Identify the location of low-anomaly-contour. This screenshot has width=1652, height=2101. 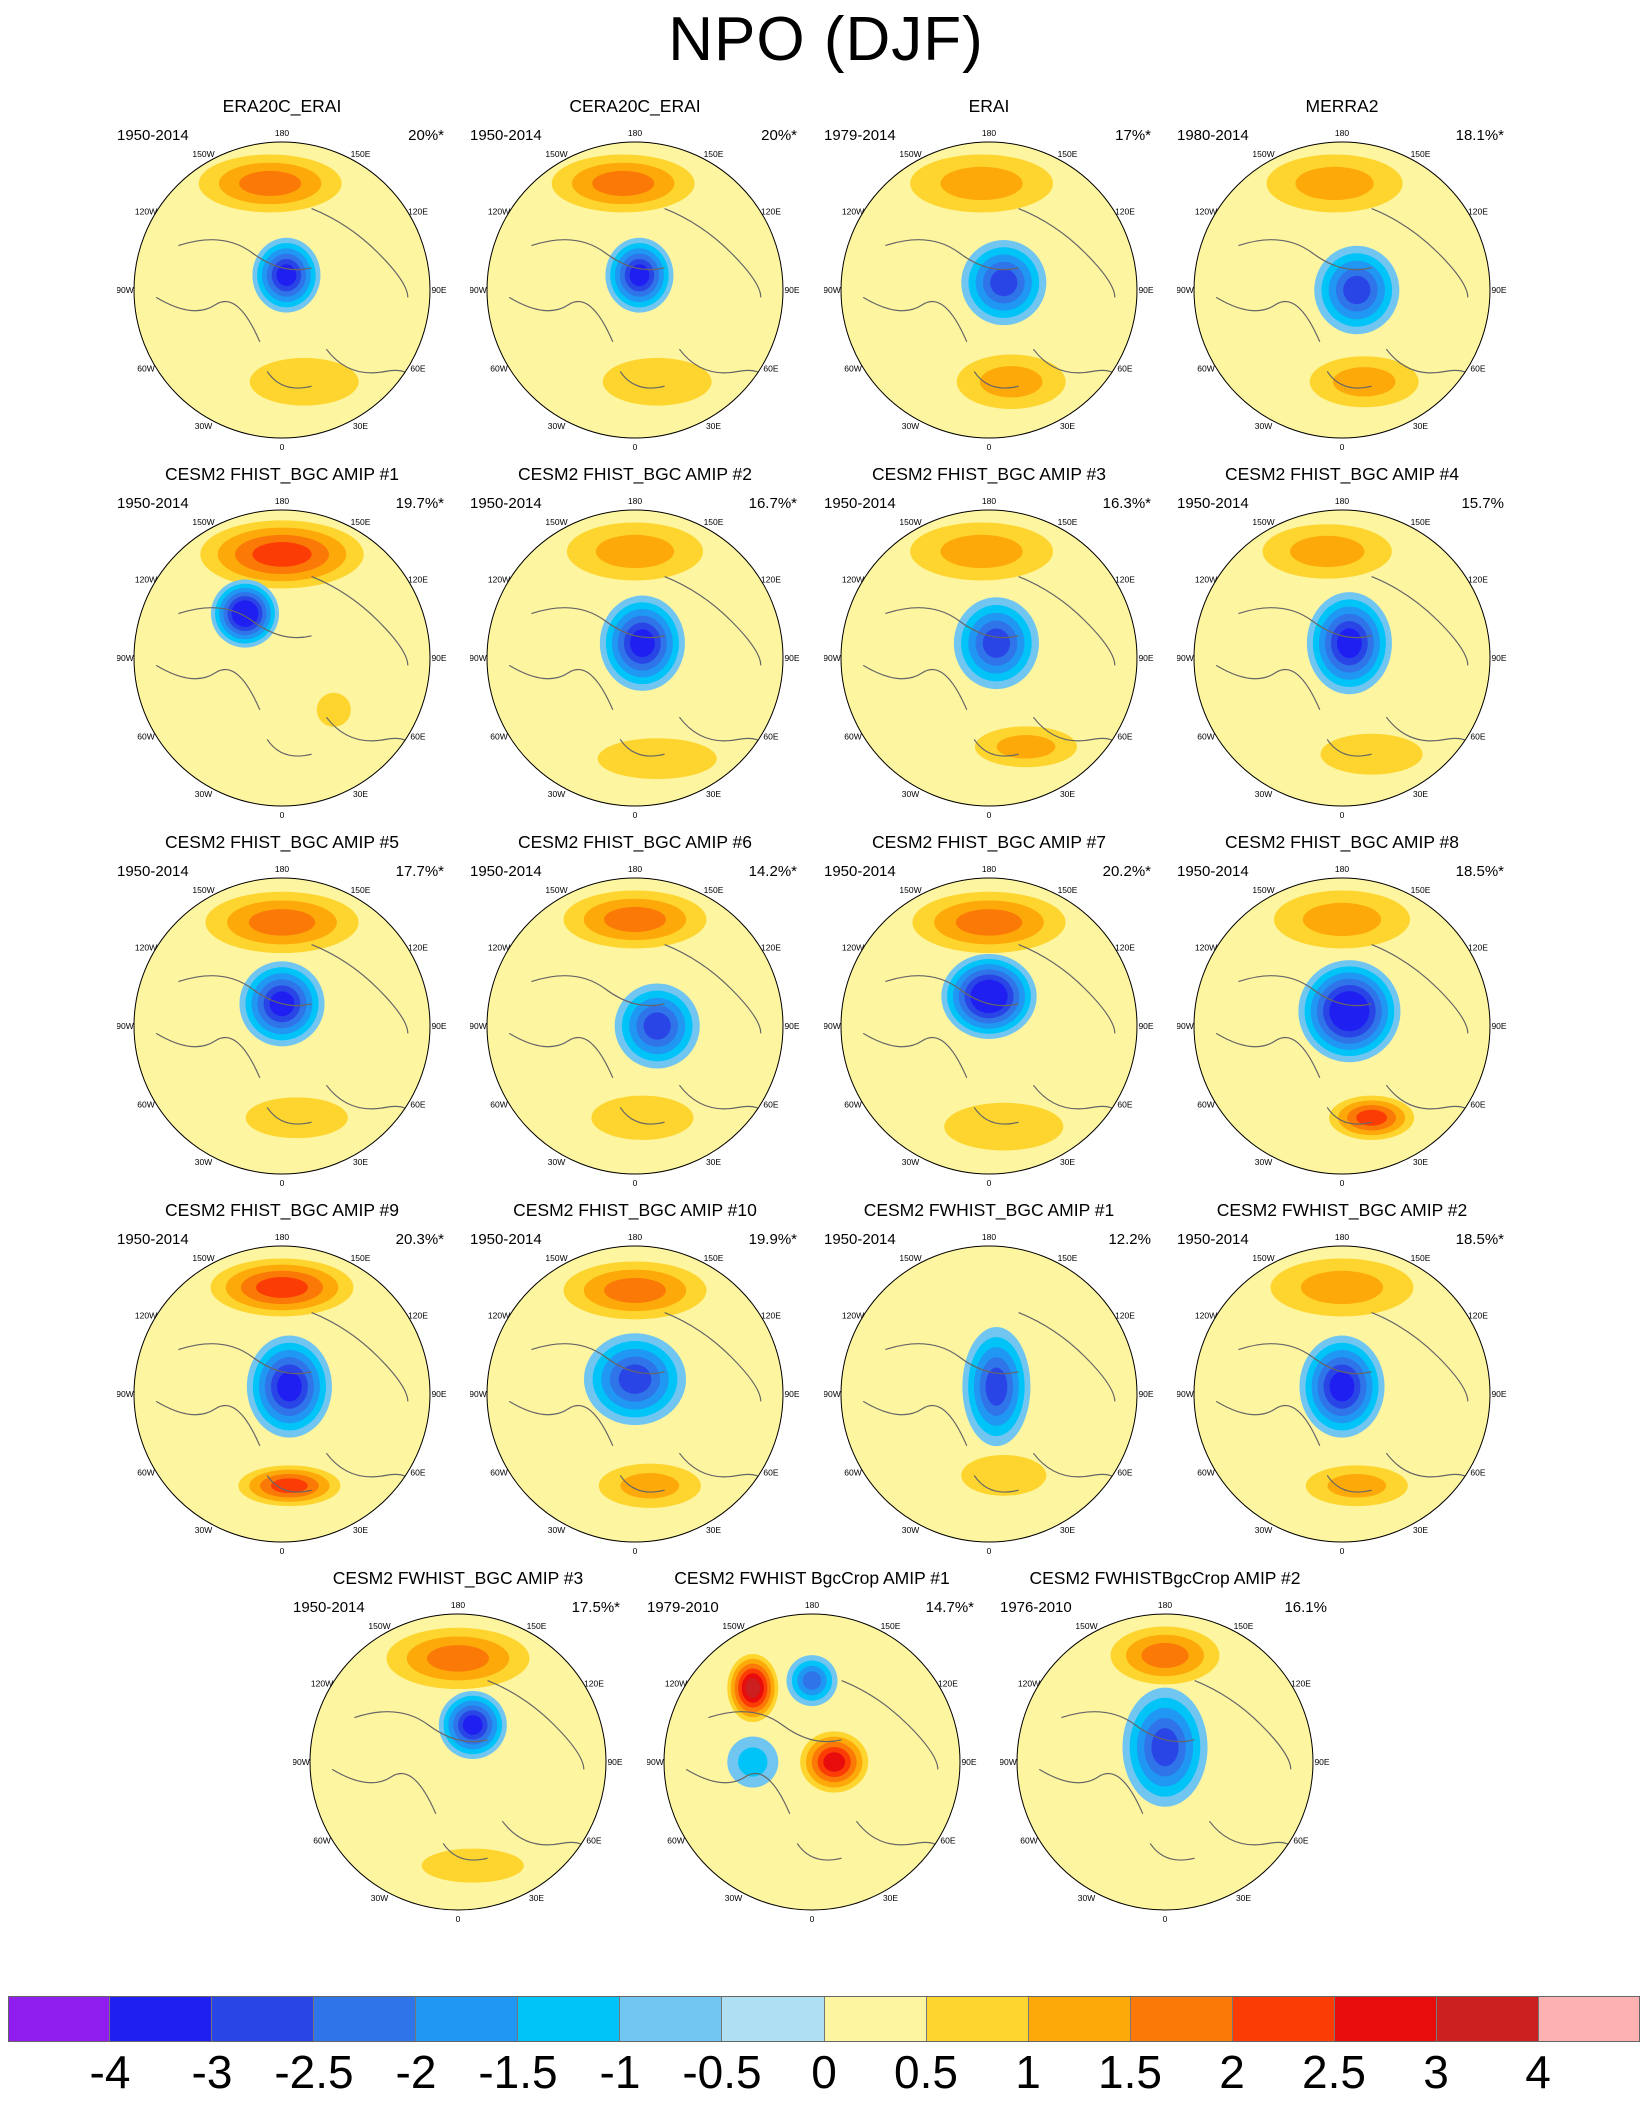
(996, 1386).